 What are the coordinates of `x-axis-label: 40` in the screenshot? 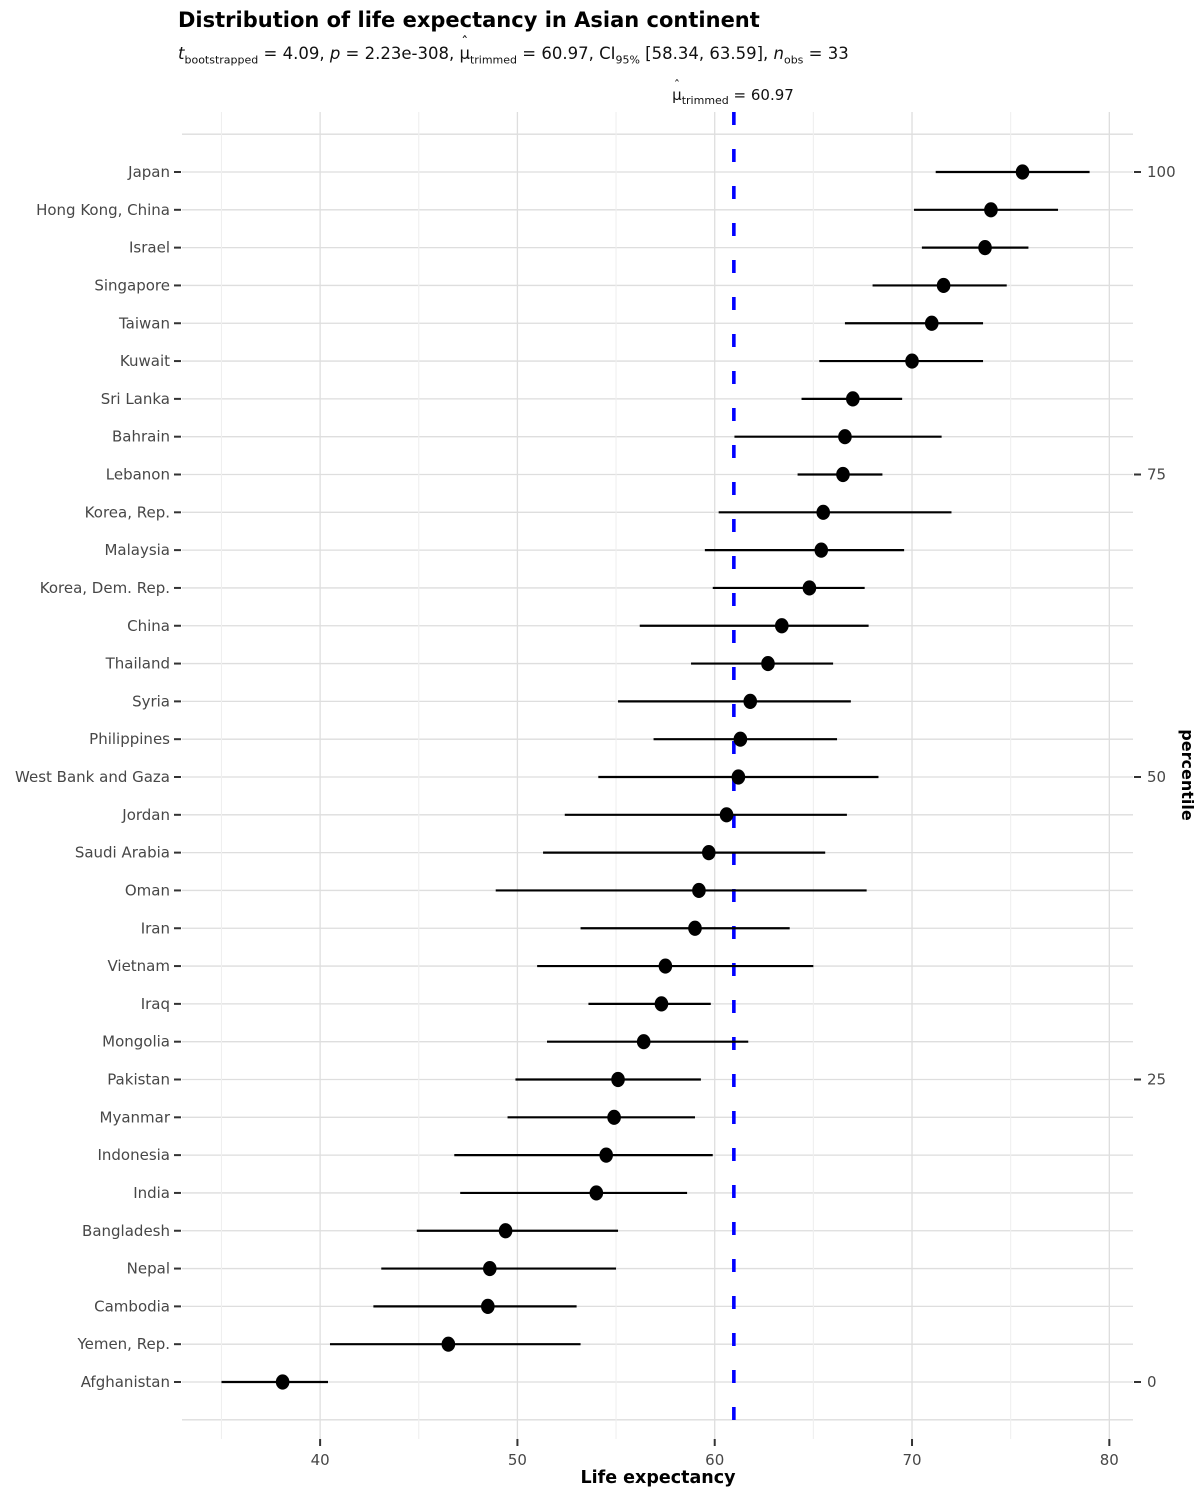 It's located at (320, 1460).